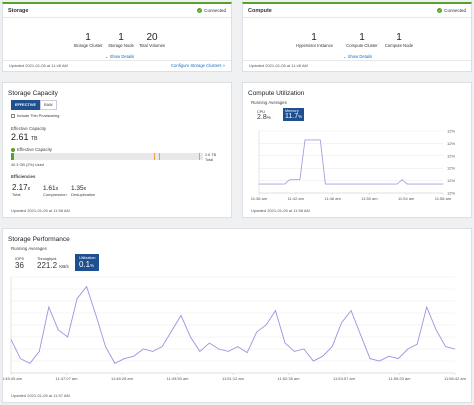  What do you see at coordinates (83, 191) in the screenshot?
I see `efficiency-deduplication: 1.35x Deduplication` at bounding box center [83, 191].